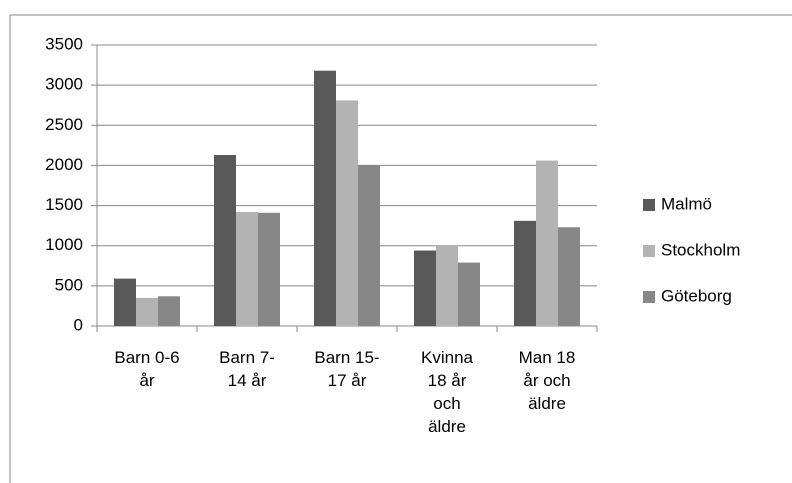 The image size is (792, 483). Describe the element at coordinates (547, 380) in the screenshot. I see `x-tick-label: Man 18 år och äldre` at that location.